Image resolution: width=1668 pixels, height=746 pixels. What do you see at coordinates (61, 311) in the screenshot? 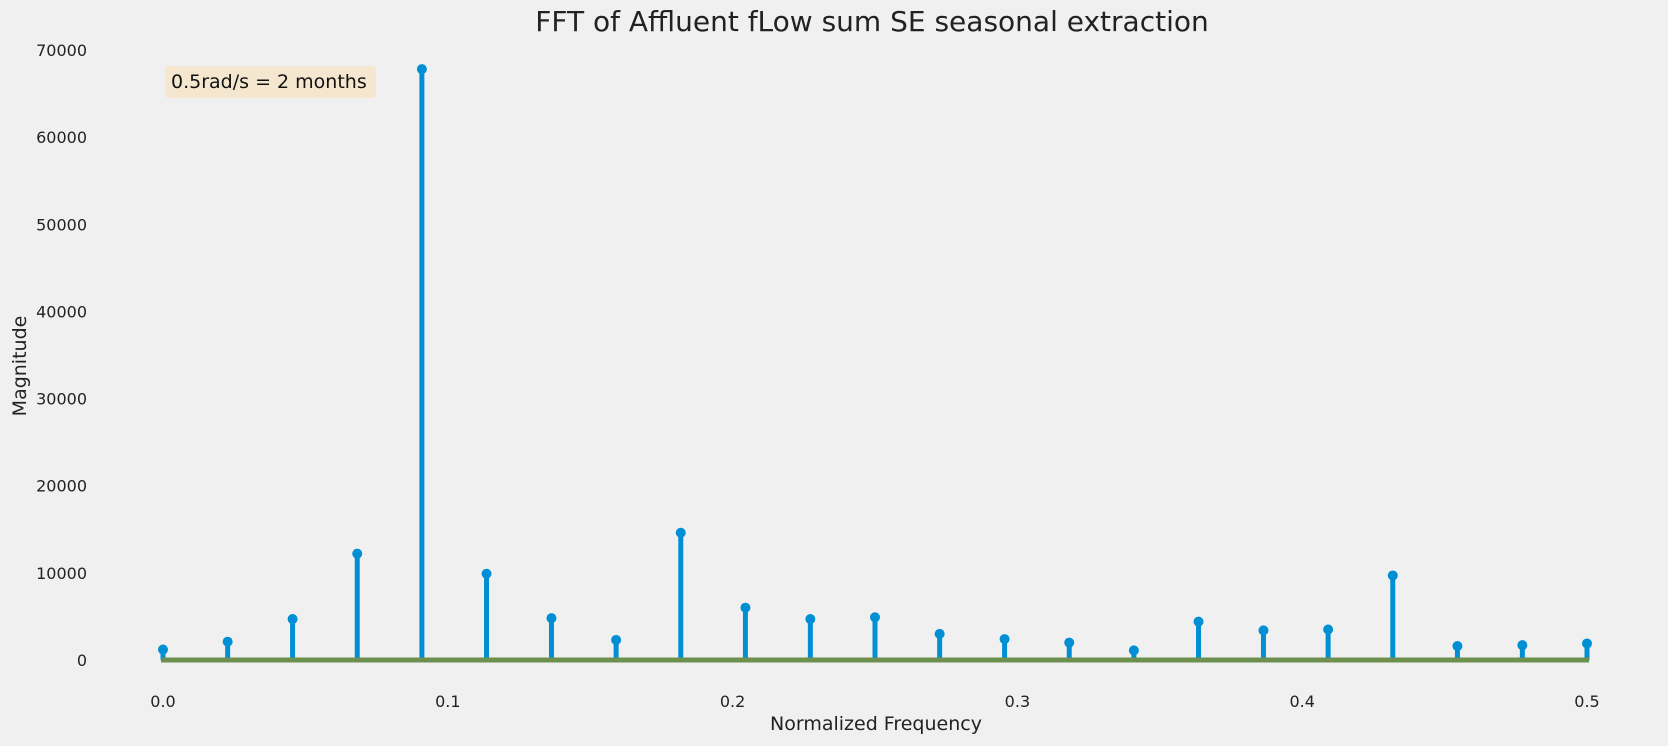
I see `y-tick-label: 40000` at bounding box center [61, 311].